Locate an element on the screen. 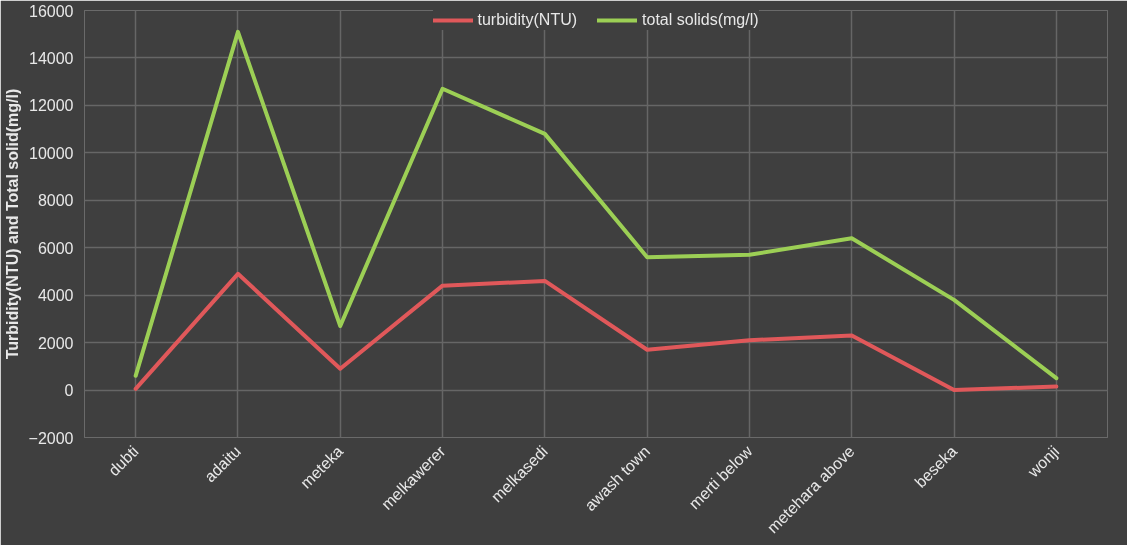 Image resolution: width=1127 pixels, height=545 pixels. y-tick-label: 2000 is located at coordinates (55, 343).